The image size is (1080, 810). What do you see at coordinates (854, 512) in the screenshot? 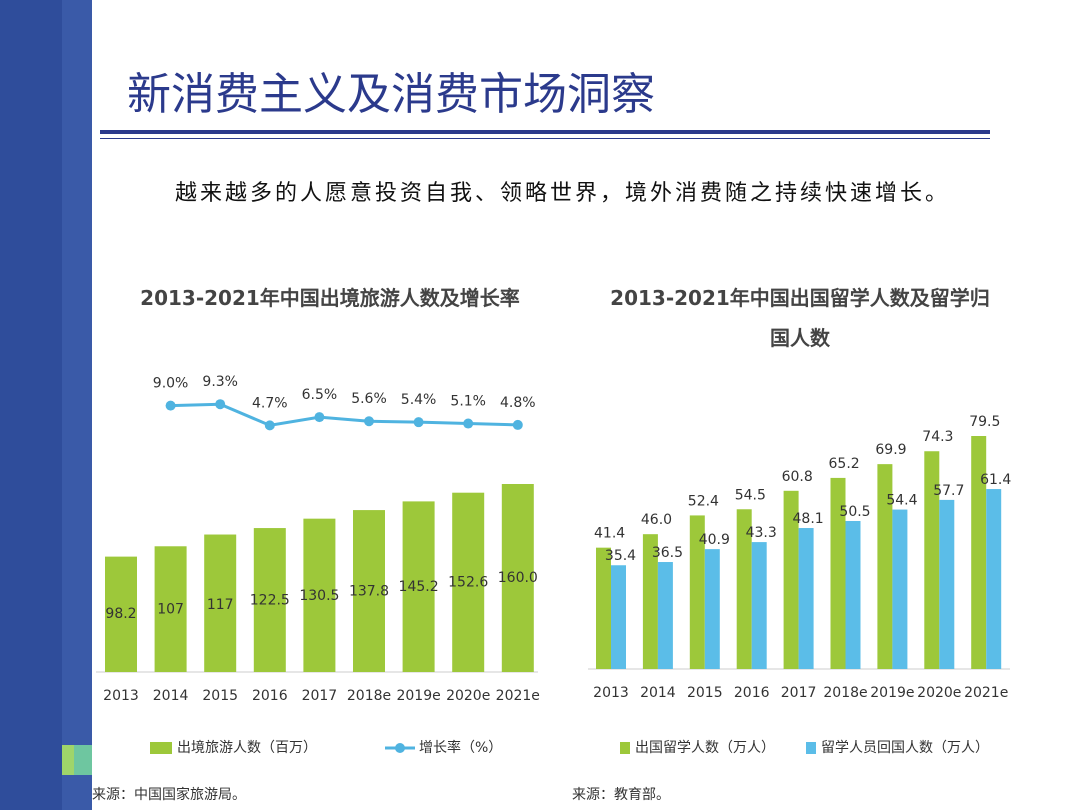
I see `data-label: 50.5` at bounding box center [854, 512].